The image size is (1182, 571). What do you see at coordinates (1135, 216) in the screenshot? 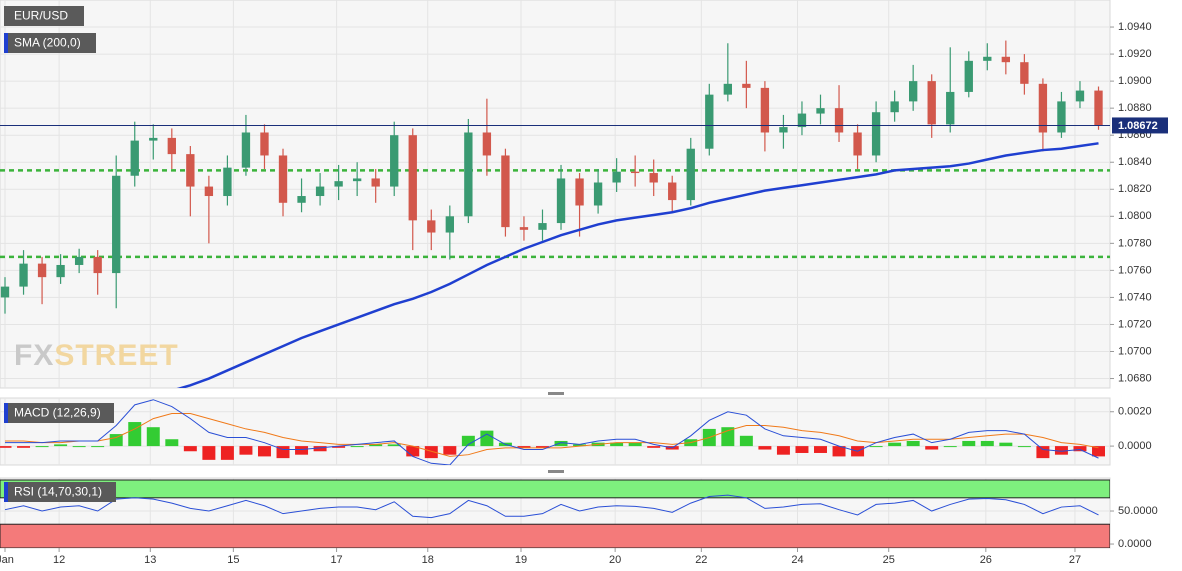
I see `y-tick-label: 1.0800` at bounding box center [1135, 216].